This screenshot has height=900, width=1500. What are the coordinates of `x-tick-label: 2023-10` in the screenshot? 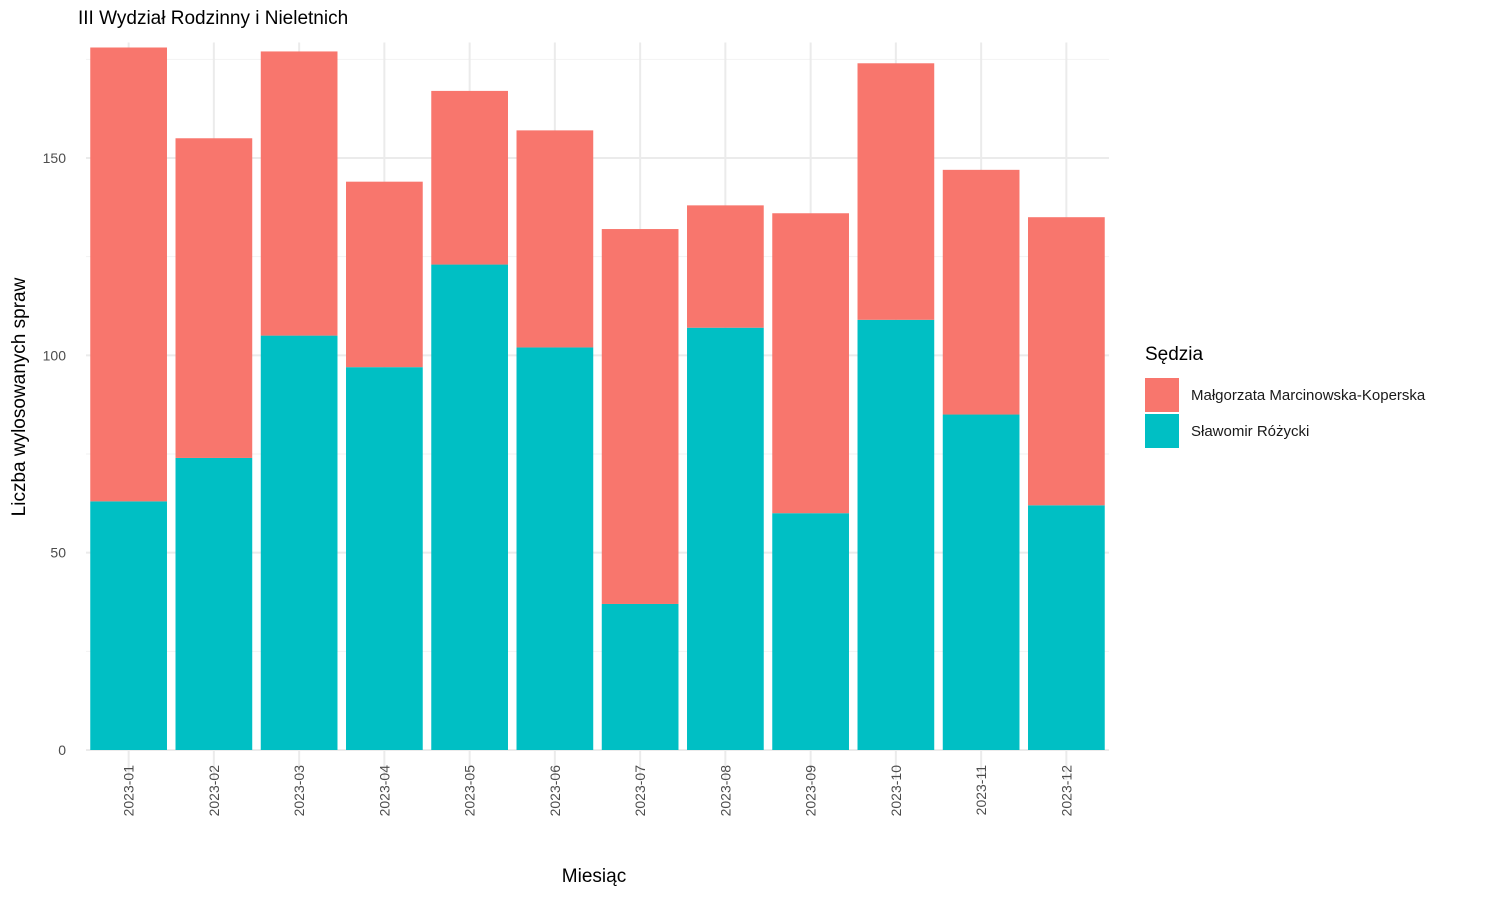 It's located at (896, 791).